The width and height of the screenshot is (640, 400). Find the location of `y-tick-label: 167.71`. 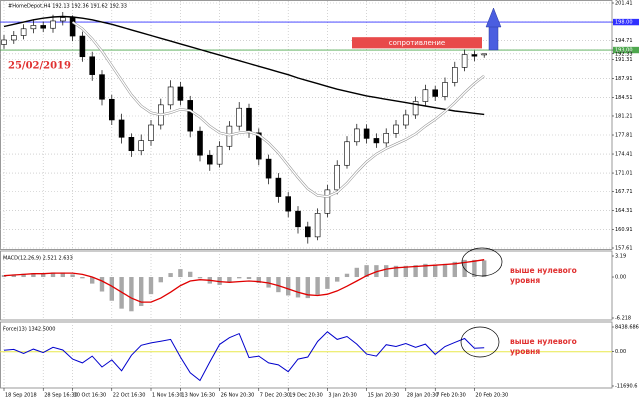

y-tick-label: 167.71 is located at coordinates (624, 192).